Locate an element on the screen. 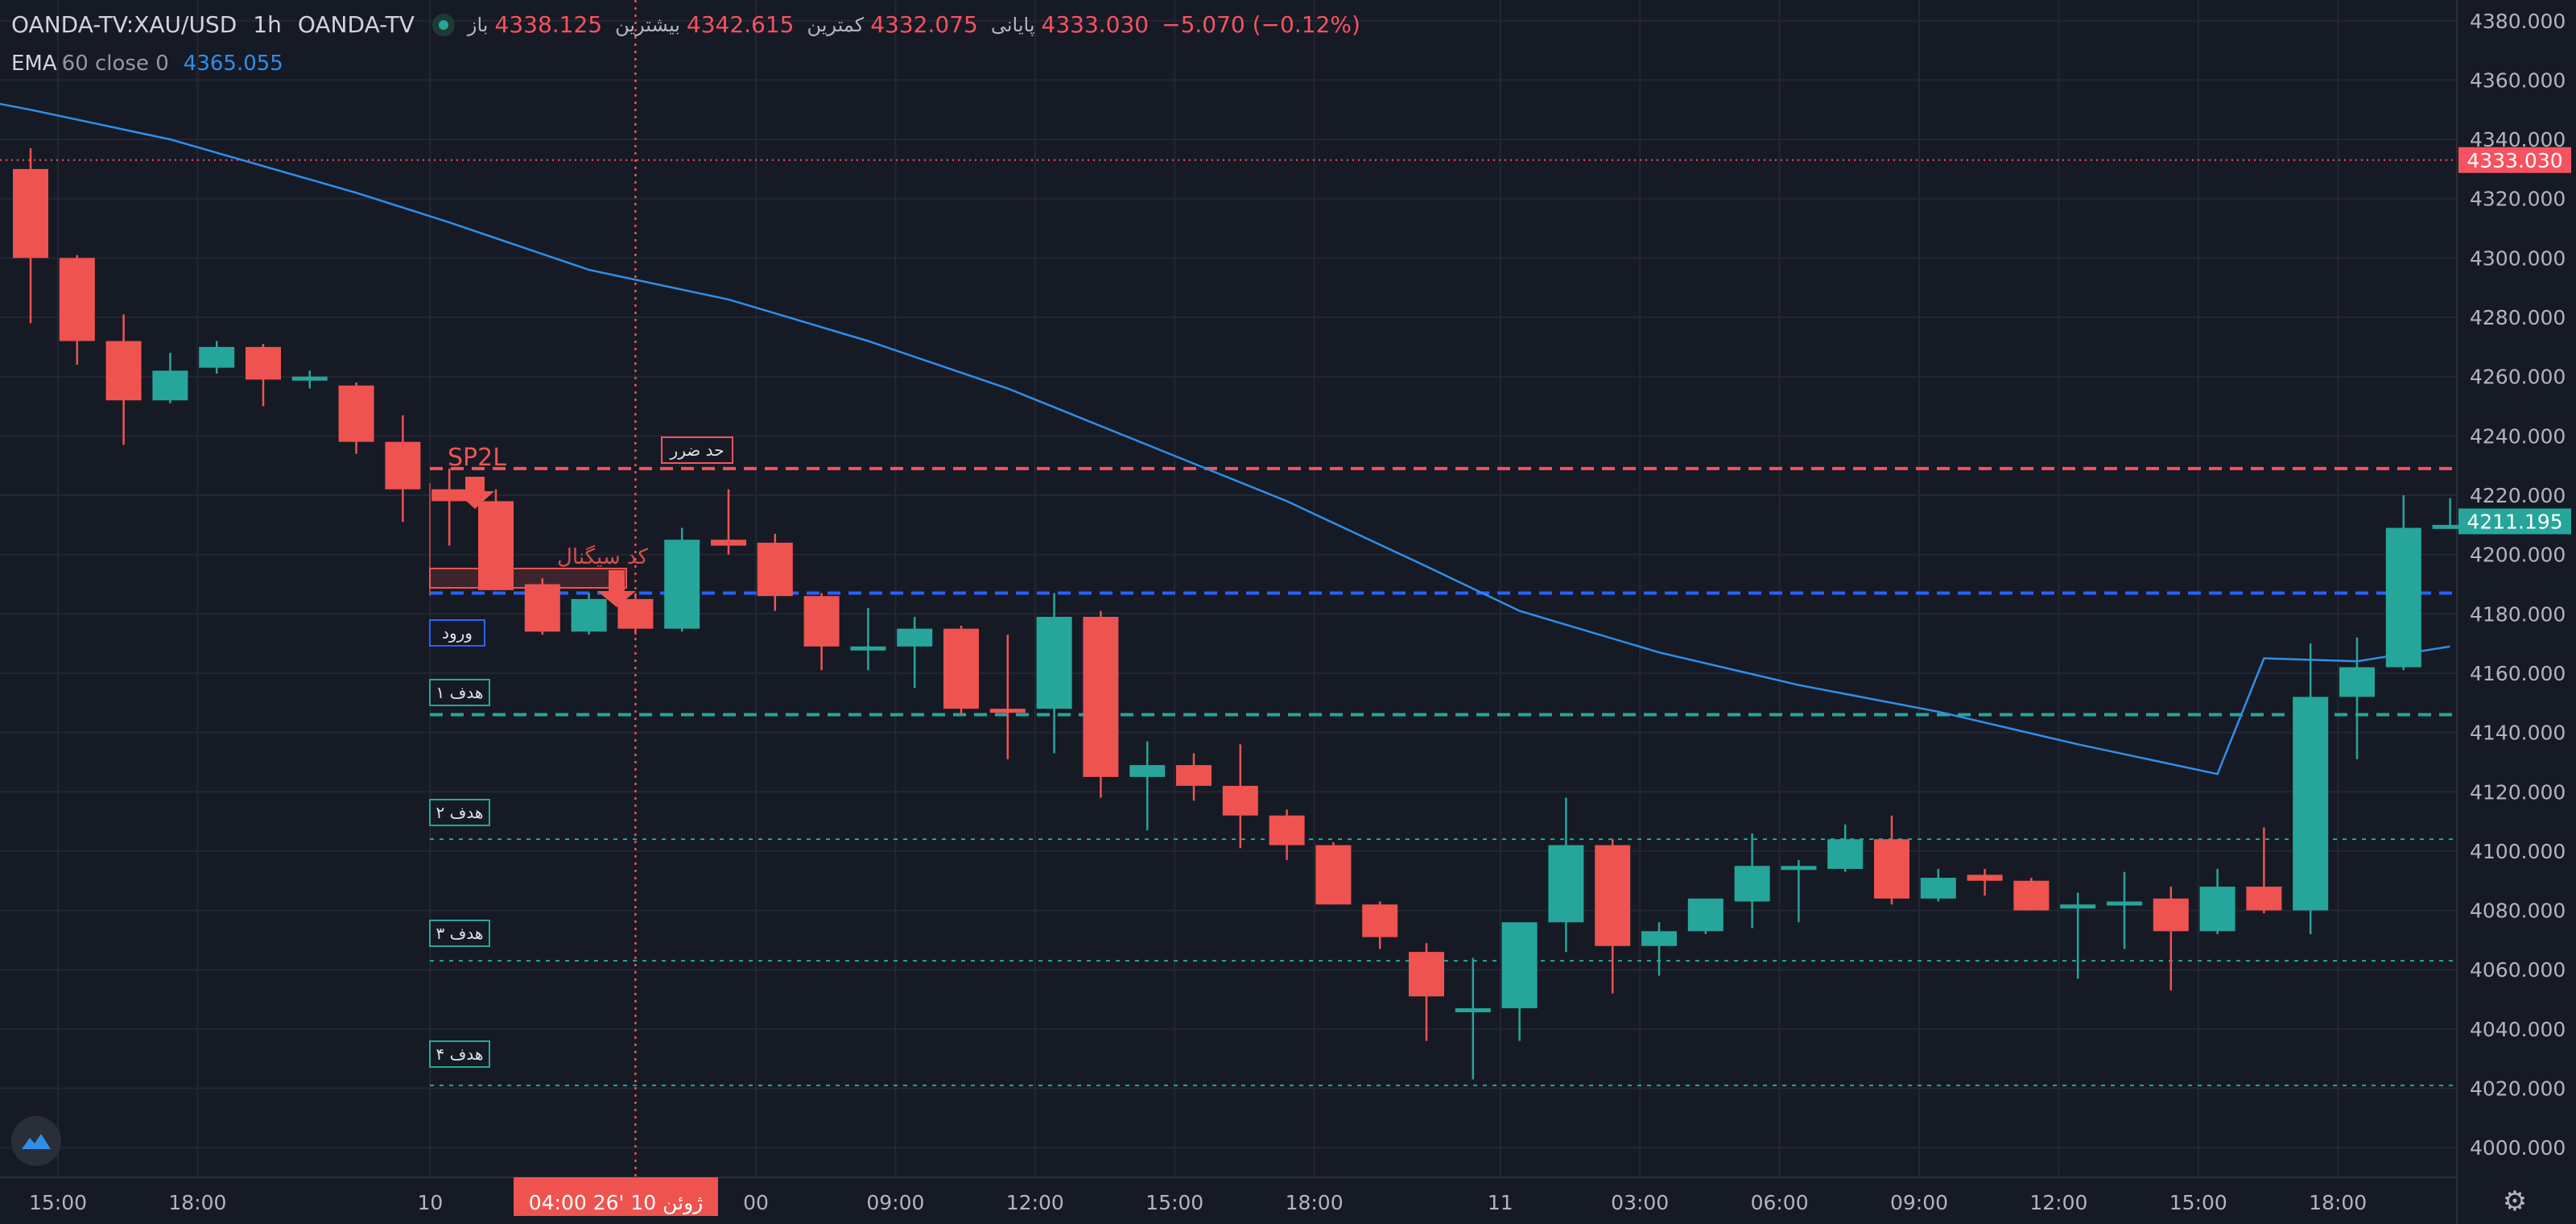 The image size is (2576, 1224). tradingview-logo-icon is located at coordinates (36, 1141).